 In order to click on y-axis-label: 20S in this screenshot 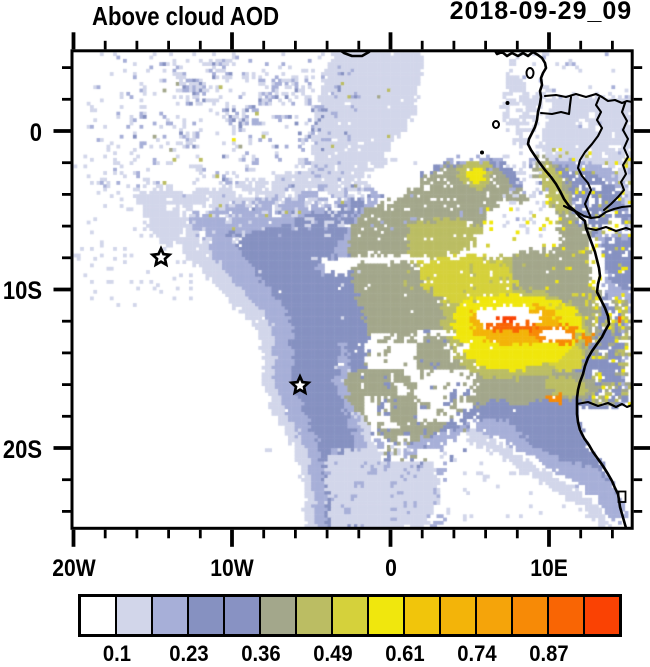, I will do `click(22, 449)`.